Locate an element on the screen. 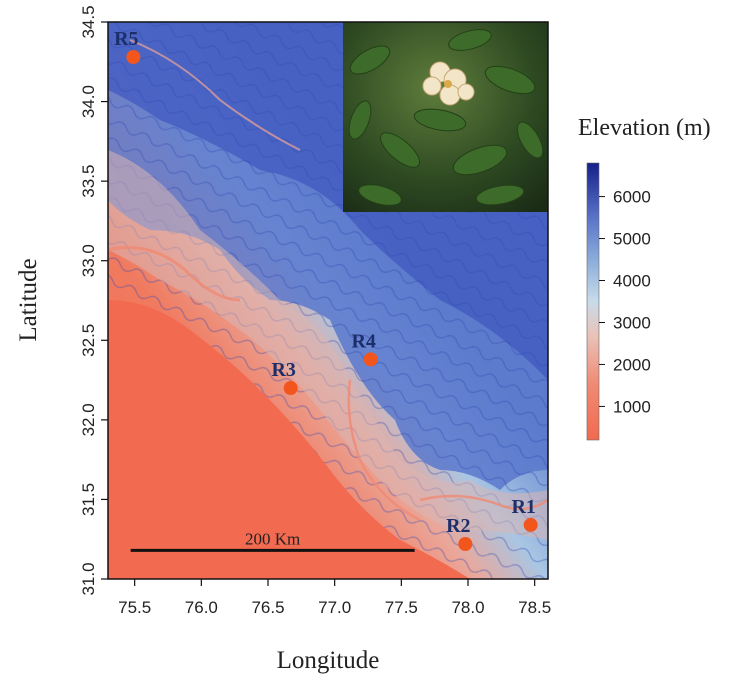 The image size is (752, 694). x-tick-label: 78.5 is located at coordinates (534, 607).